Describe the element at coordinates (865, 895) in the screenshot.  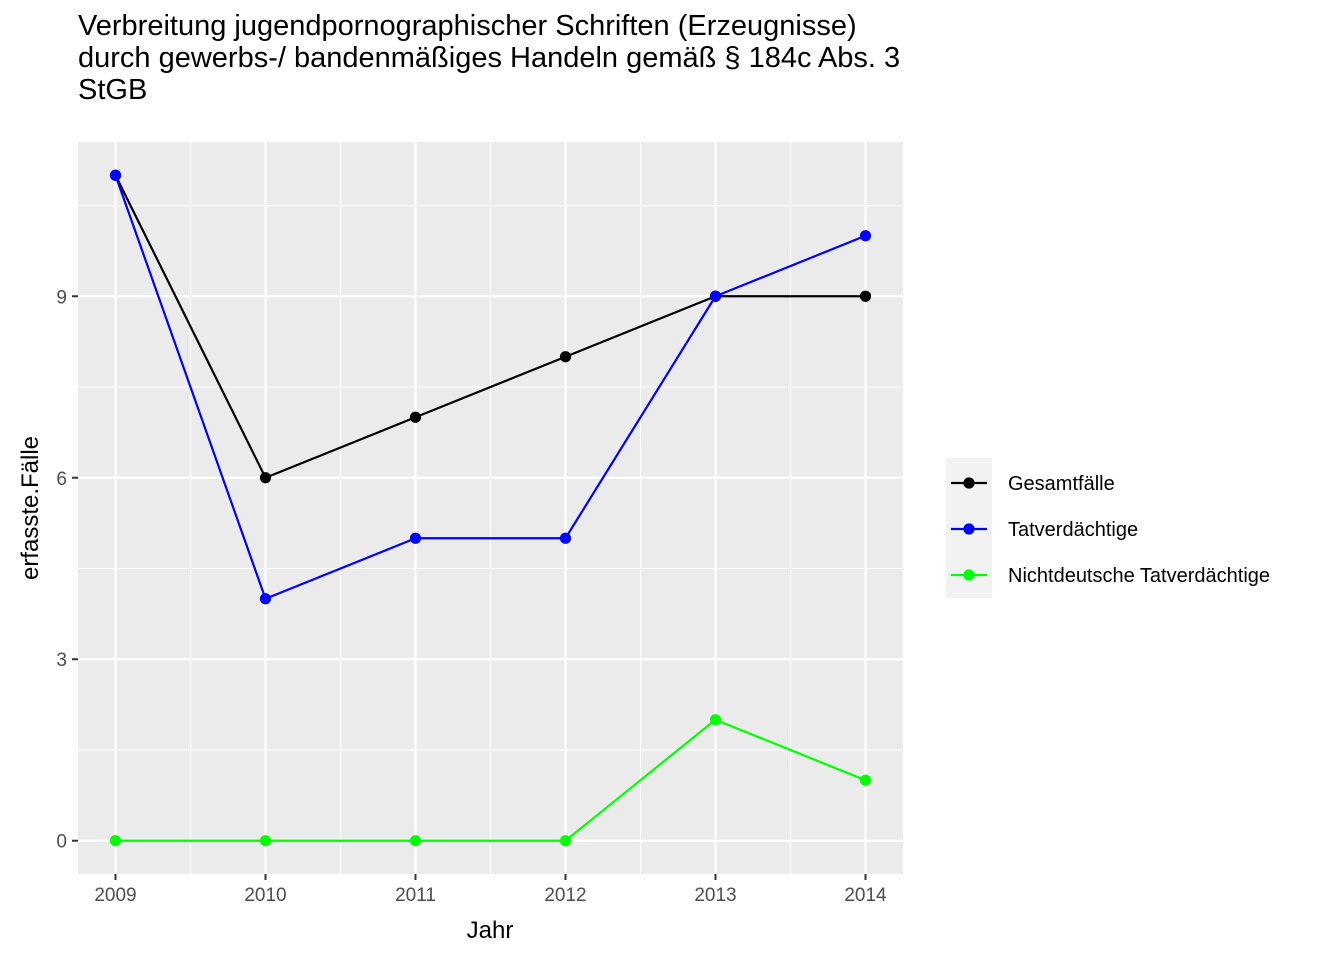
I see `x-tick-label: 2014` at that location.